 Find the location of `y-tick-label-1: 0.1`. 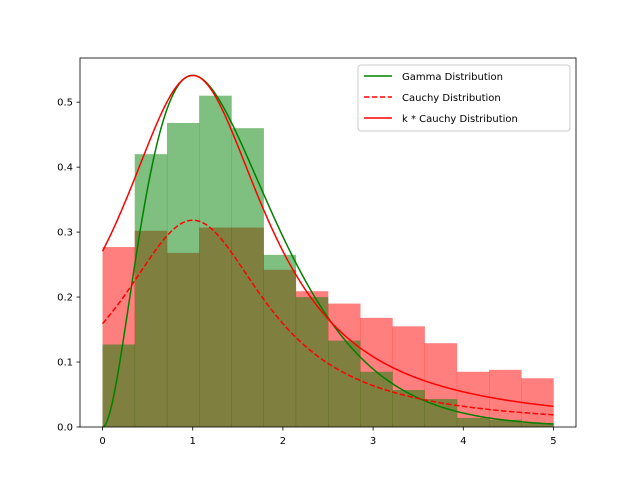

y-tick-label-1: 0.1 is located at coordinates (65, 363).